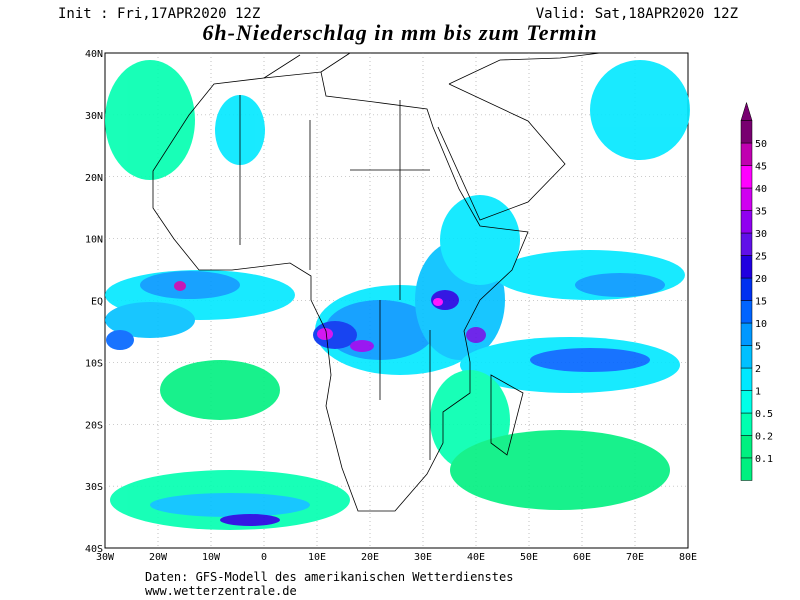  I want to click on colorbar-arrow, so click(746, 111).